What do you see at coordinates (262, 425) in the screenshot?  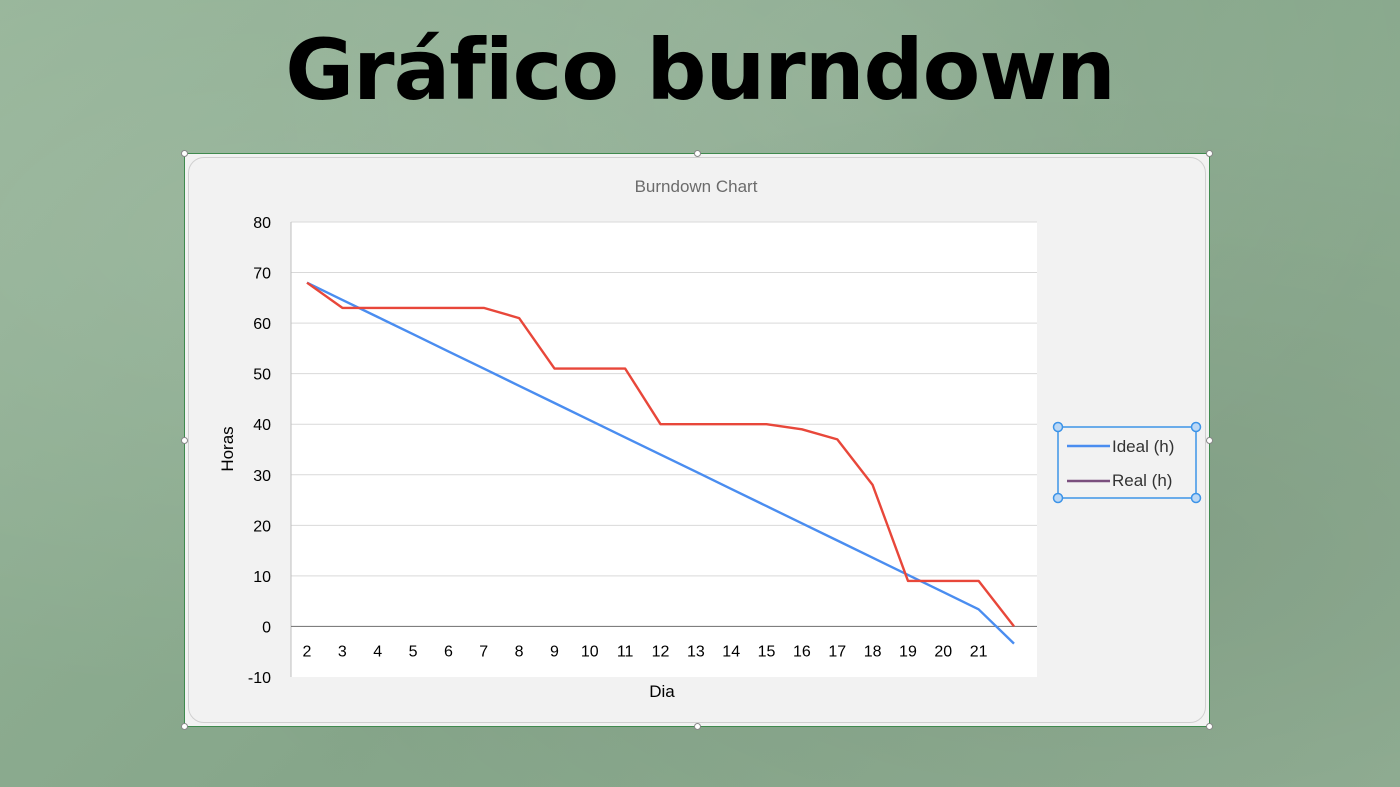 I see `y-tick-label: 40` at bounding box center [262, 425].